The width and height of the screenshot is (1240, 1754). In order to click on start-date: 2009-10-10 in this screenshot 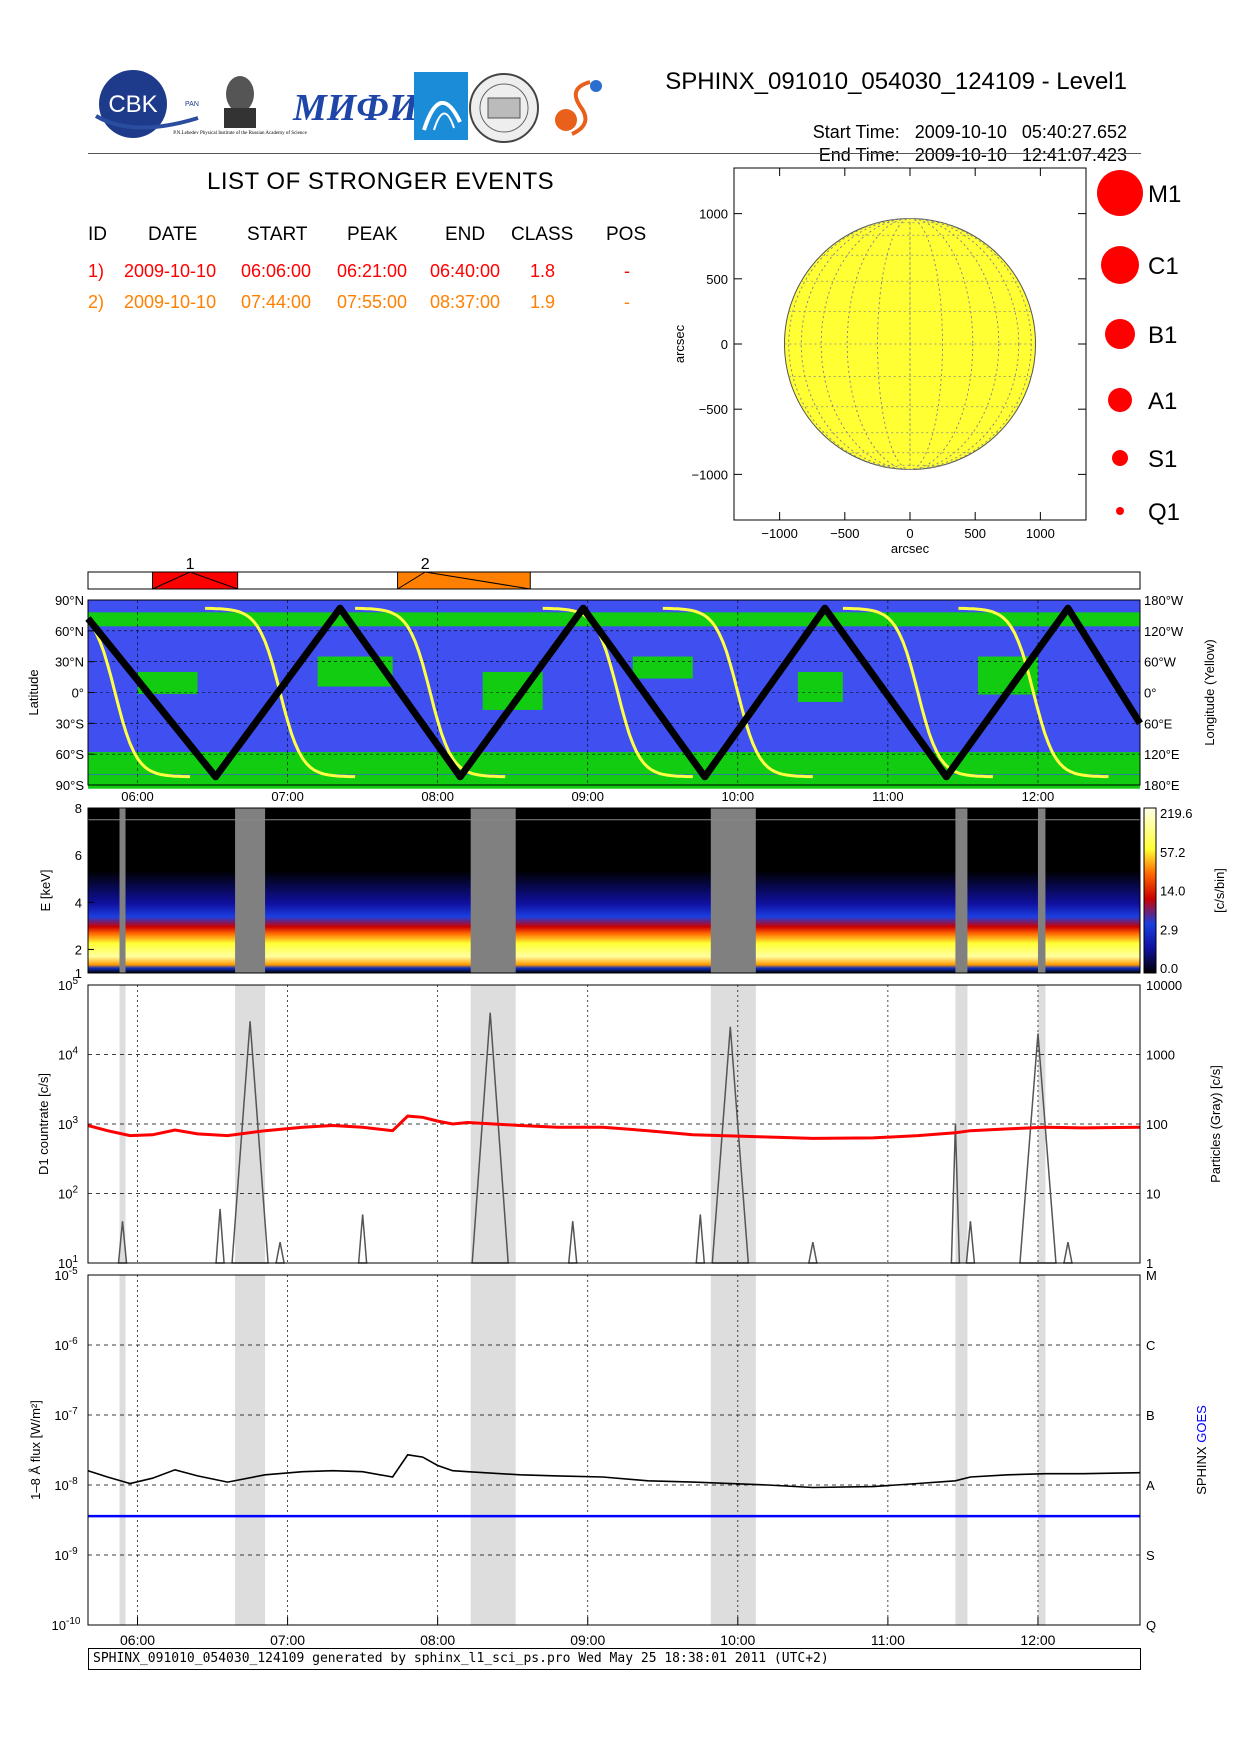, I will do `click(960, 132)`.